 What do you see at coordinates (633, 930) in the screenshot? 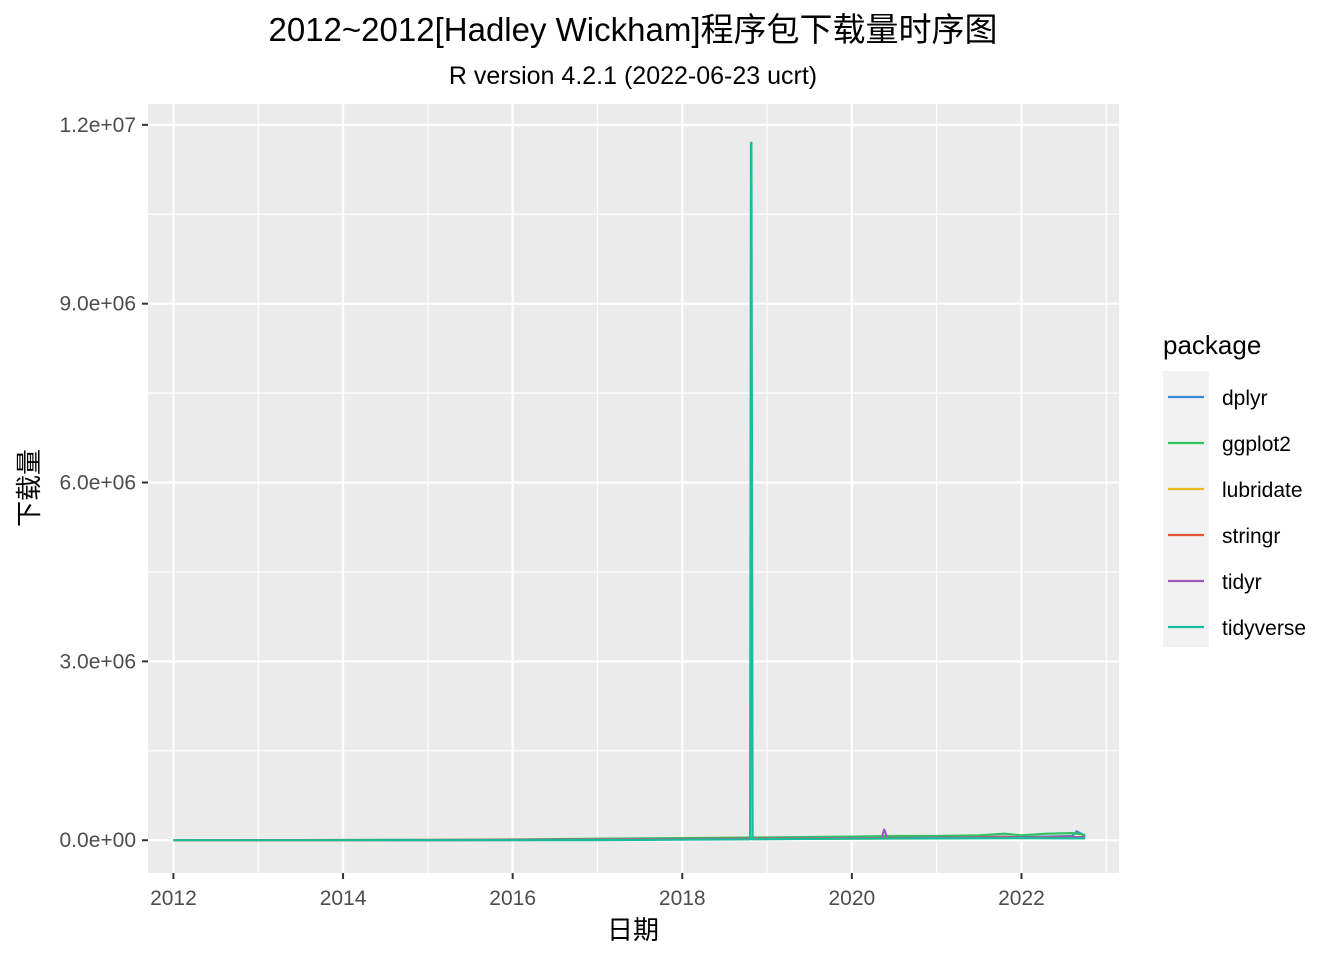
I see `x-axis-title: 日期` at bounding box center [633, 930].